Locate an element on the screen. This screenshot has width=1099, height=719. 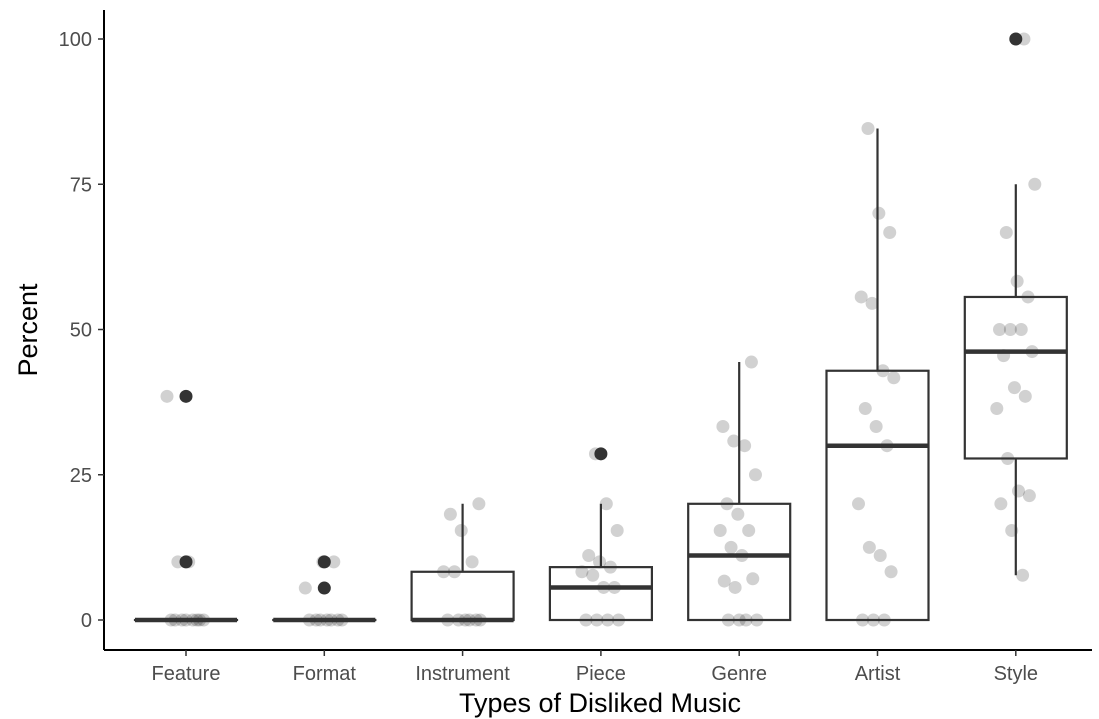
y-tick-label: 0 is located at coordinates (86, 621).